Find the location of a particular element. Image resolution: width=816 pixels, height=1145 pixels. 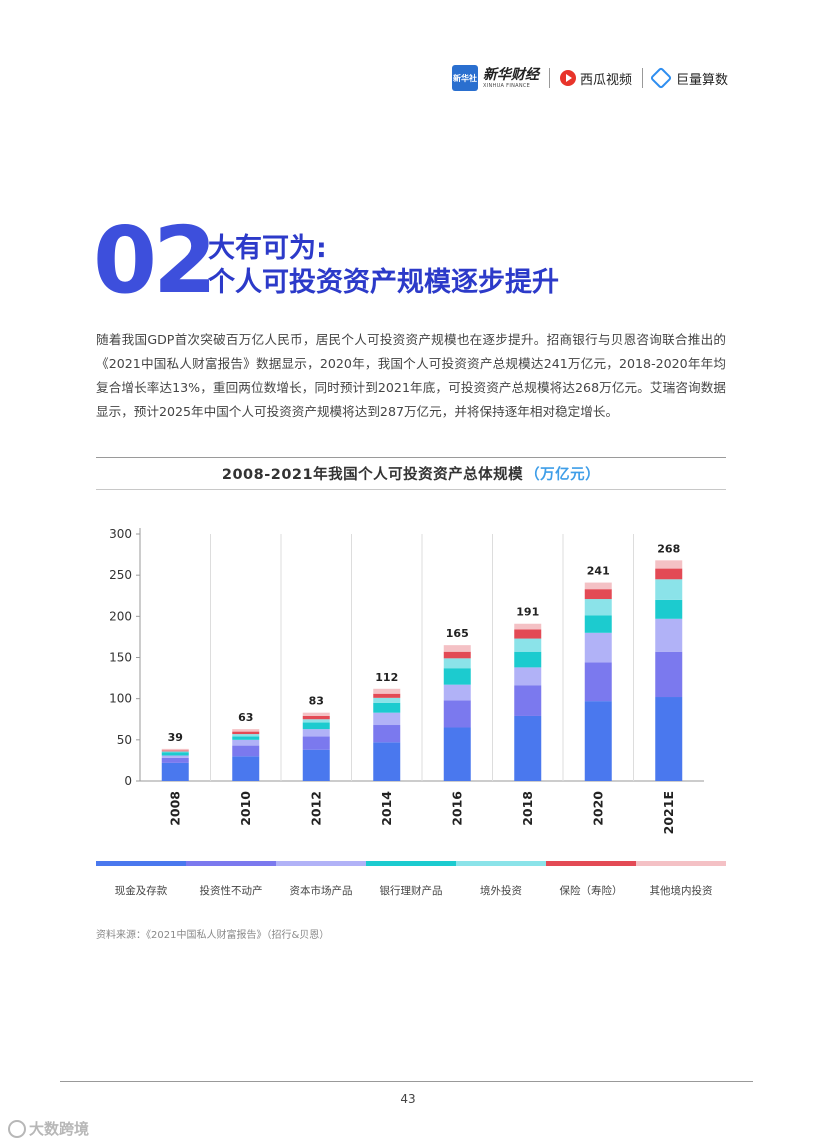

x-tick-label: 2018 is located at coordinates (527, 808).